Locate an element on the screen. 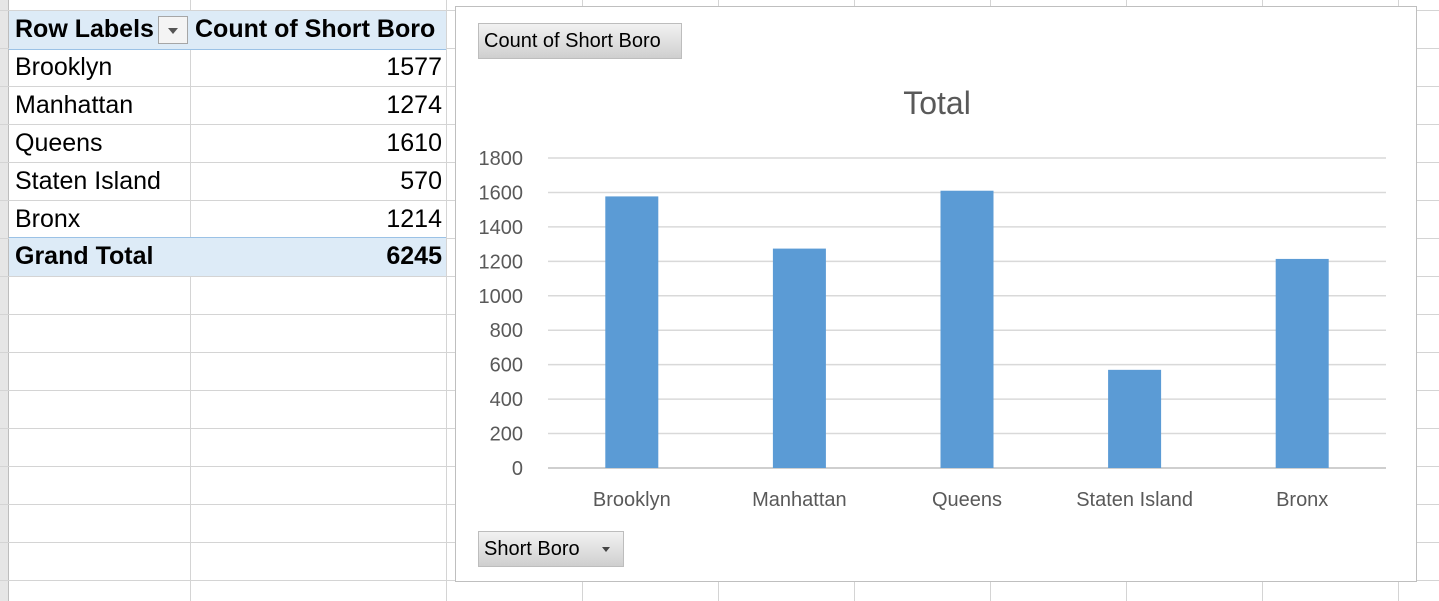  axis-field-label: Short Boro is located at coordinates (532, 549).